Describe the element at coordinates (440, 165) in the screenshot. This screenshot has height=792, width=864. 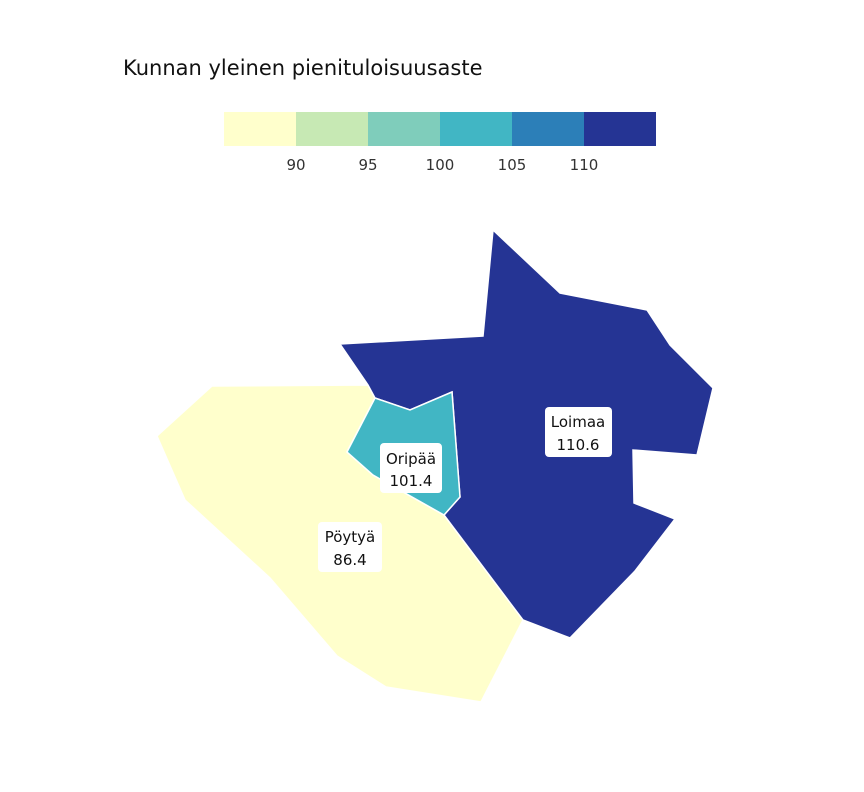
I see `legend-tick-label: 100` at that location.